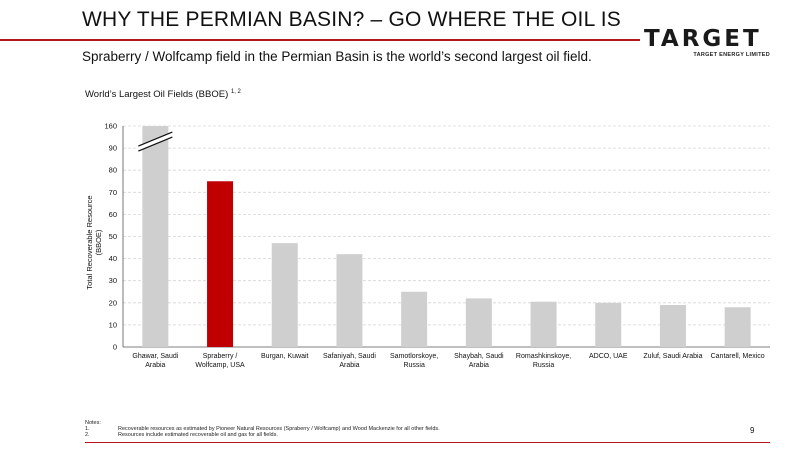  Describe the element at coordinates (115, 347) in the screenshot. I see `y-tick-label: 0` at that location.